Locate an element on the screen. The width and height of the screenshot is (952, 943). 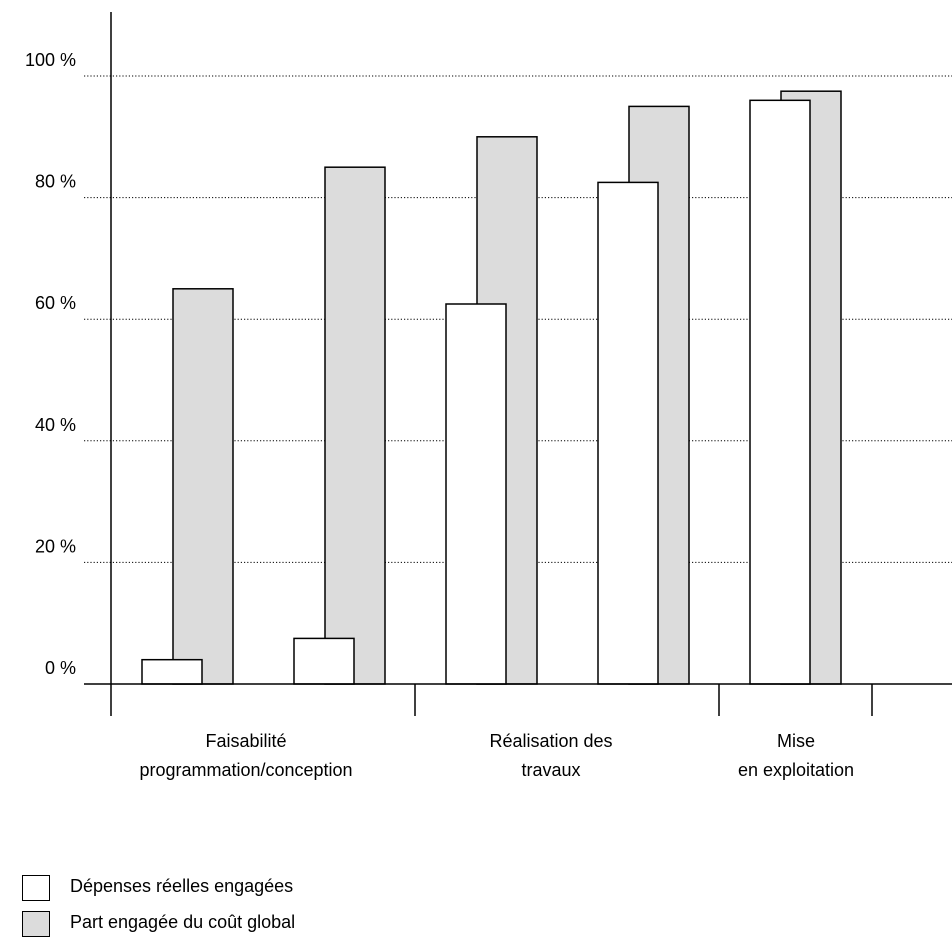
legend-label-depenses: Dépenses réelles engagées is located at coordinates (182, 886).